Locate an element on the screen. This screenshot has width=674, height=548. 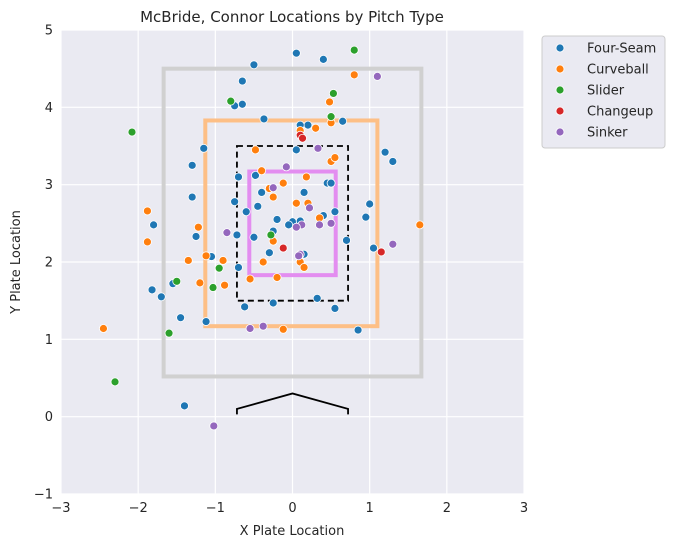
legend-marker-four-seam is located at coordinates (560, 48).